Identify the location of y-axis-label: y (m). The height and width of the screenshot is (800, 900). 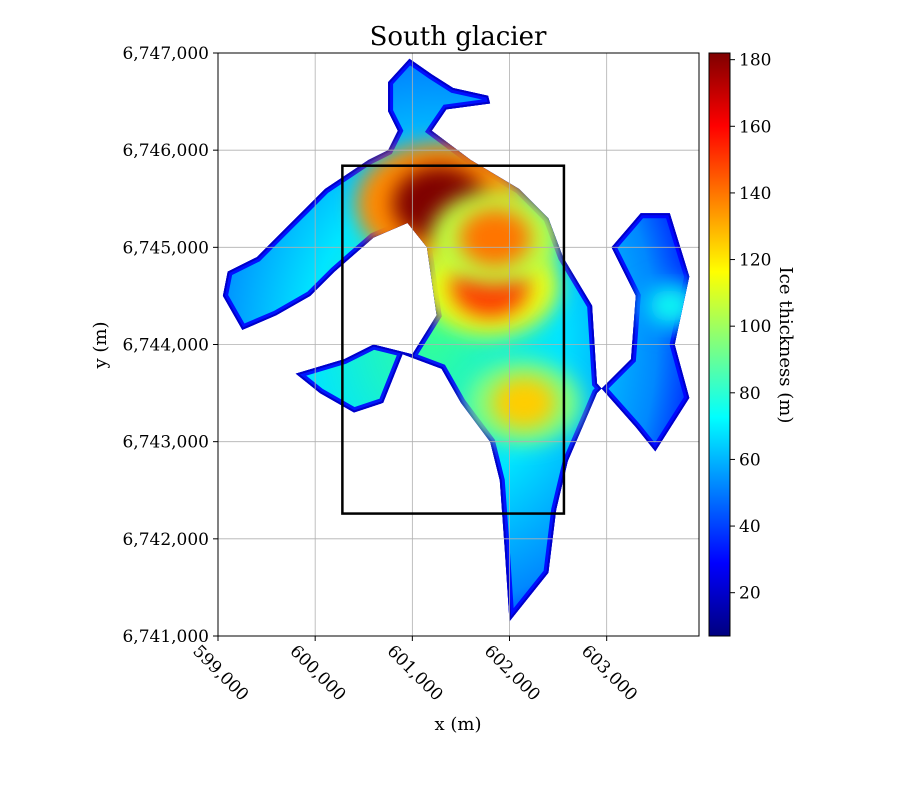
(100, 345).